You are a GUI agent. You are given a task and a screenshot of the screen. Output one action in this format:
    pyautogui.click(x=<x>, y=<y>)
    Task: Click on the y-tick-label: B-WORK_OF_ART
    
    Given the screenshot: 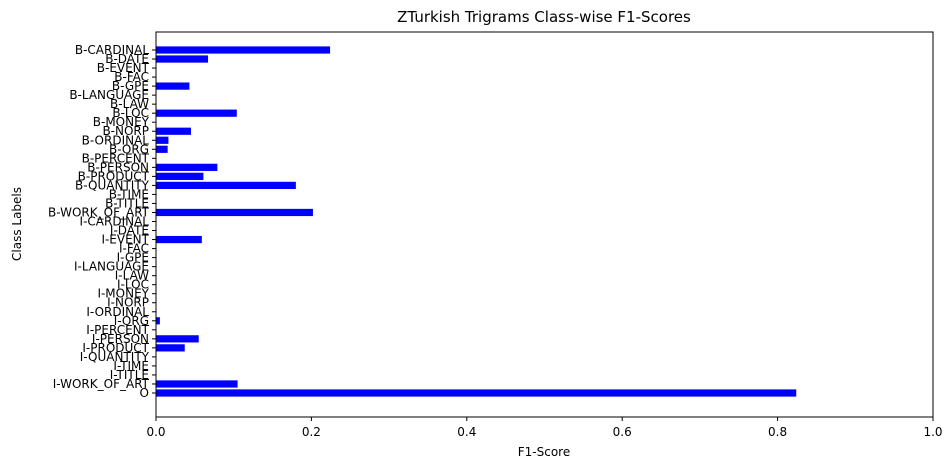 What is the action you would take?
    pyautogui.click(x=99, y=212)
    